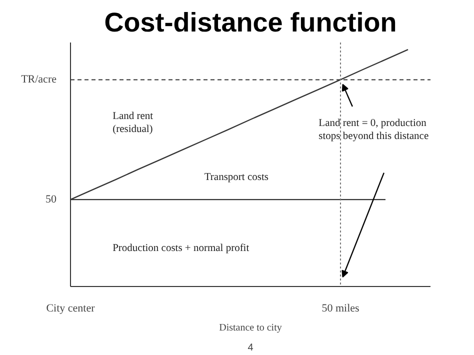  Describe the element at coordinates (373, 130) in the screenshot. I see `annotation: Land rent = 0, production stops beyond this distance` at that location.